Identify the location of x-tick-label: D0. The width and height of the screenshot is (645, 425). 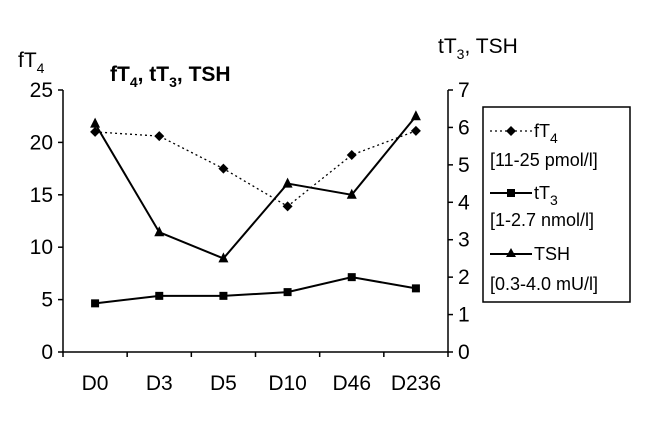
(95, 383).